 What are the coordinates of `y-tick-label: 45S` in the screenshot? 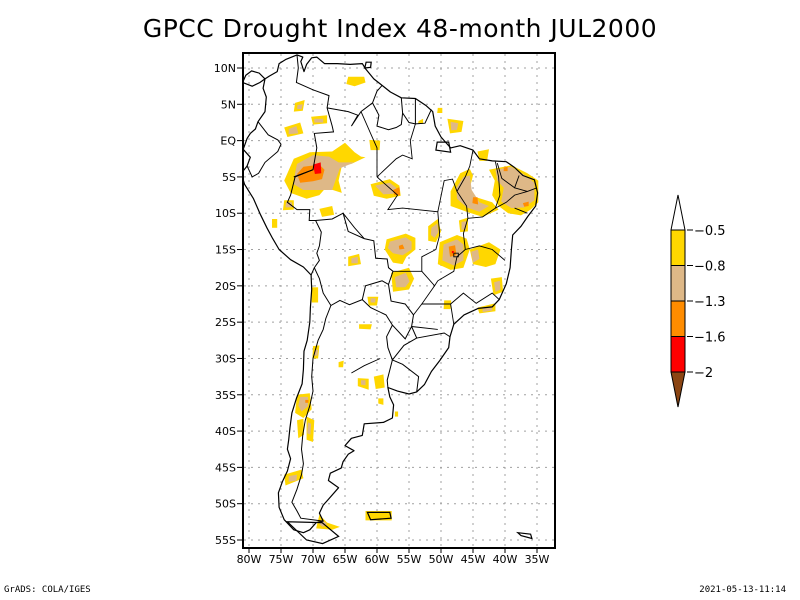 It's located at (225, 467).